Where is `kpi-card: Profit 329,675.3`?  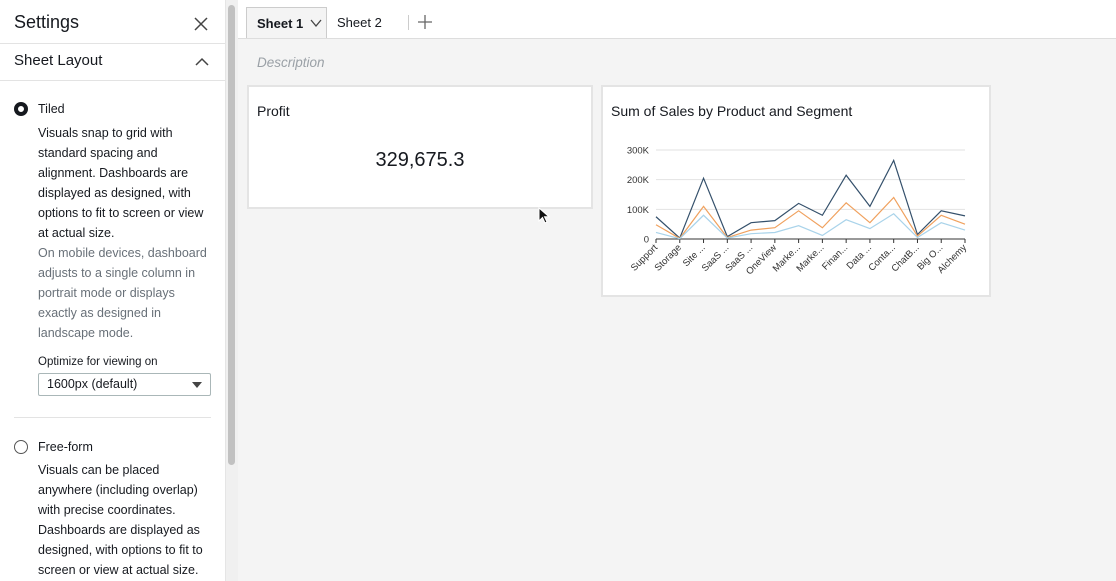 kpi-card: Profit 329,675.3 is located at coordinates (420, 147).